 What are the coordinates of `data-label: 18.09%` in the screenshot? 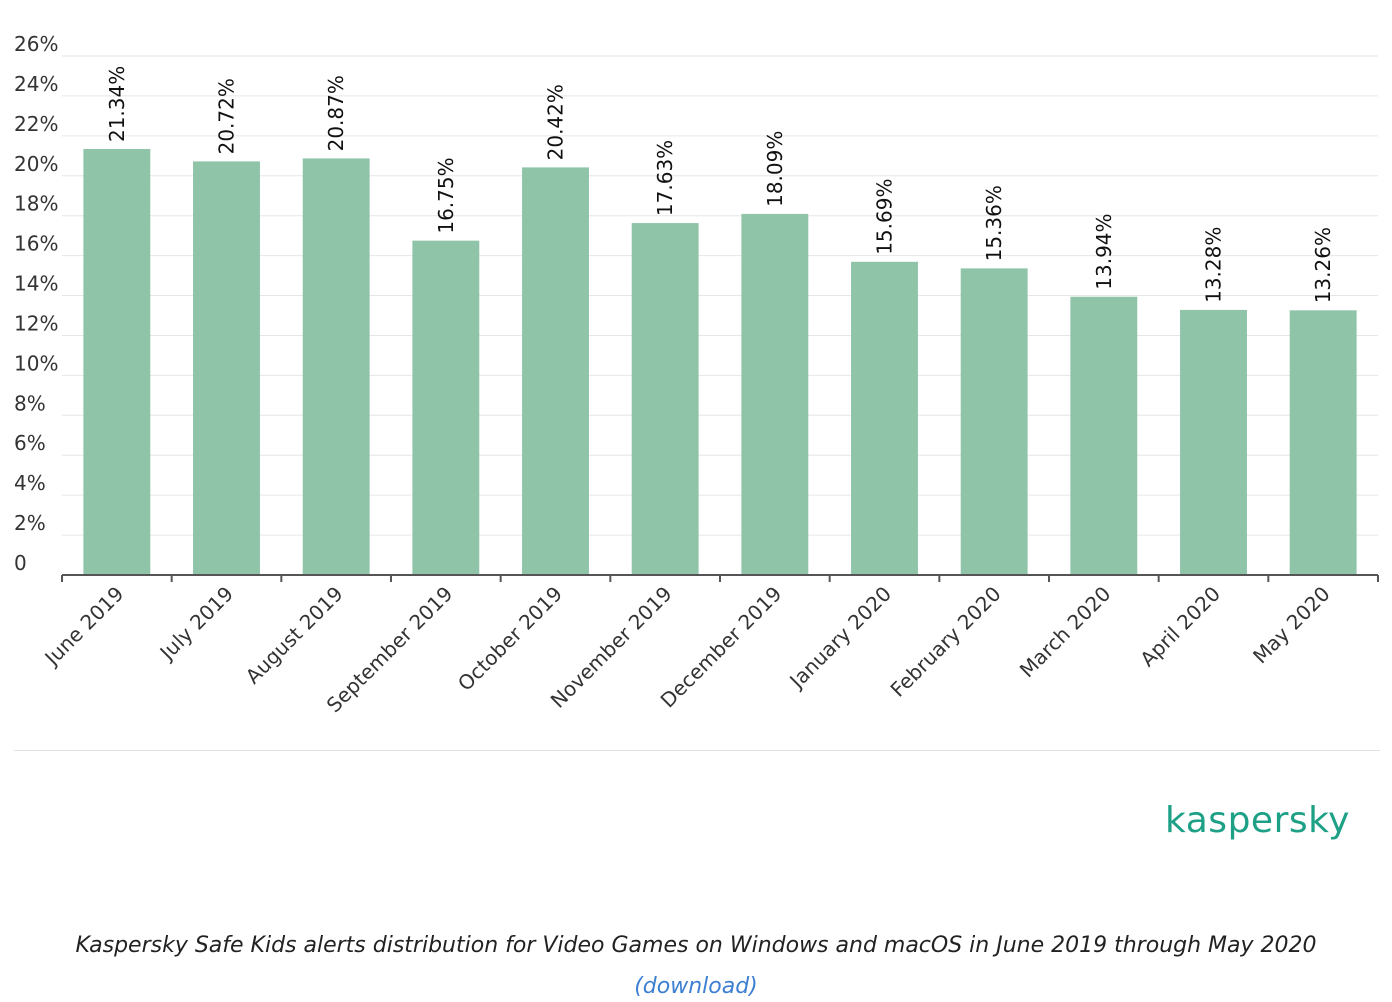 It's located at (775, 169).